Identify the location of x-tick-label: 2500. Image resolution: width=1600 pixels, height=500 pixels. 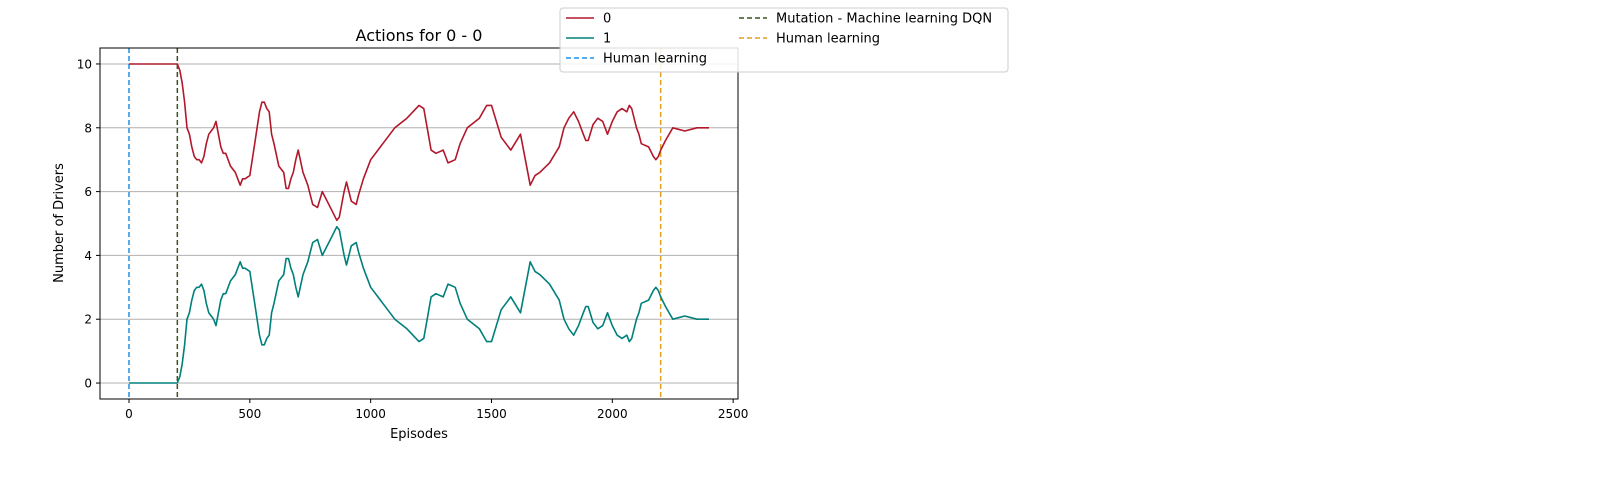
(733, 414).